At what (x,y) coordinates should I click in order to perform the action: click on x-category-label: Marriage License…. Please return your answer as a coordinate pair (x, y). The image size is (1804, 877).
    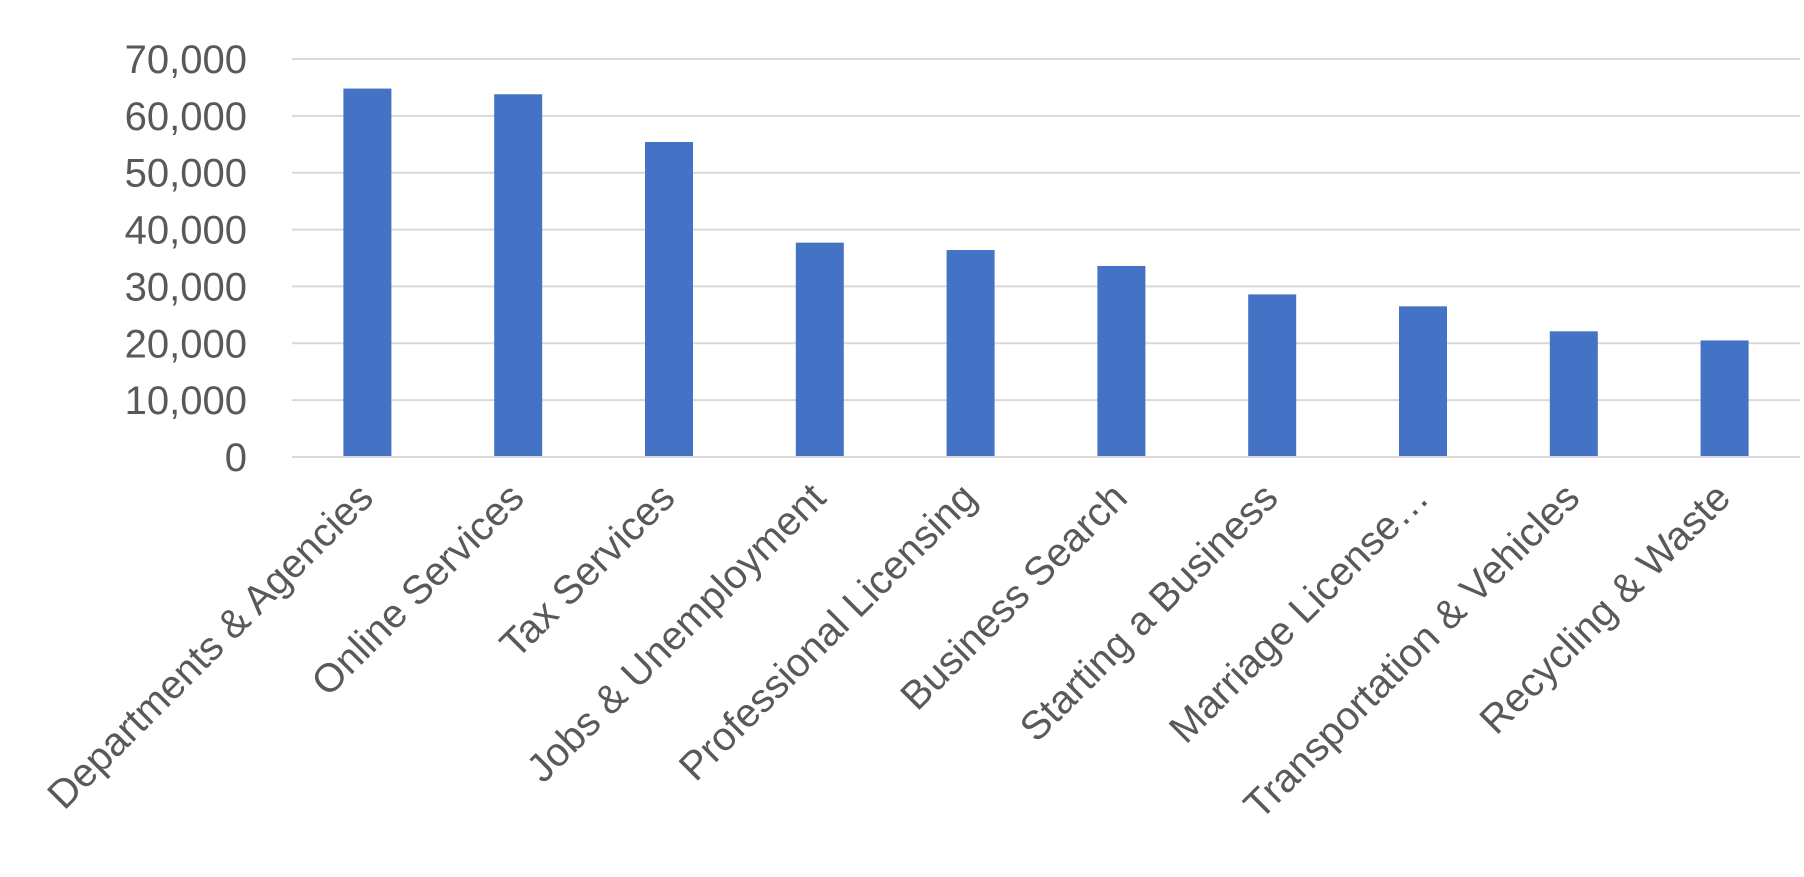
    Looking at the image, I should click on (1299, 613).